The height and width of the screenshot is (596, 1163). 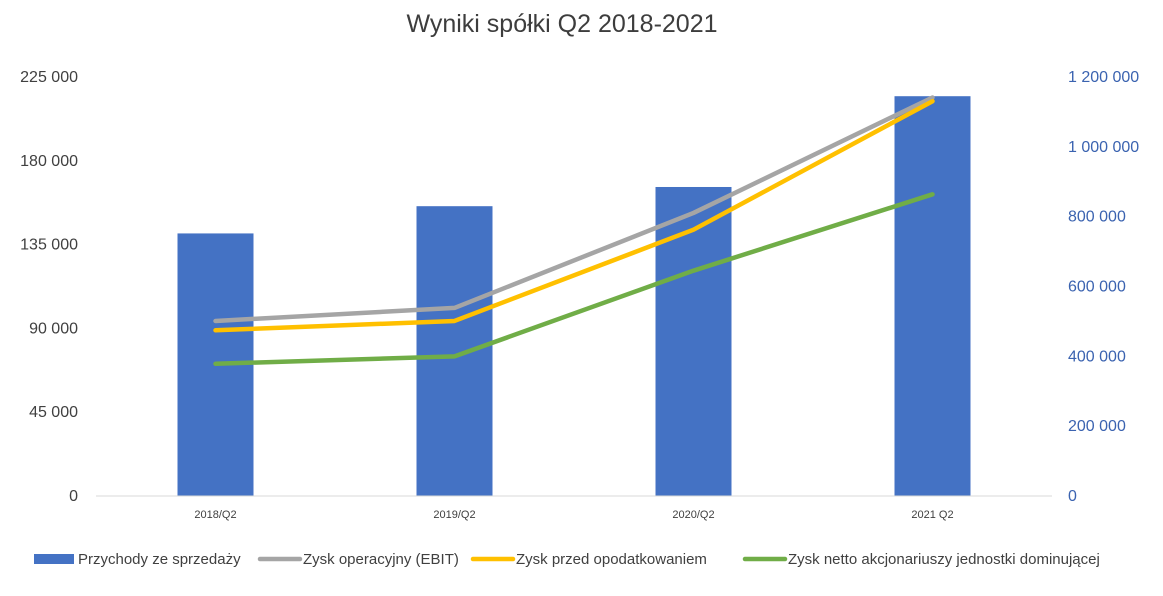 I want to click on left-axis-tick-label: 0, so click(x=73, y=496).